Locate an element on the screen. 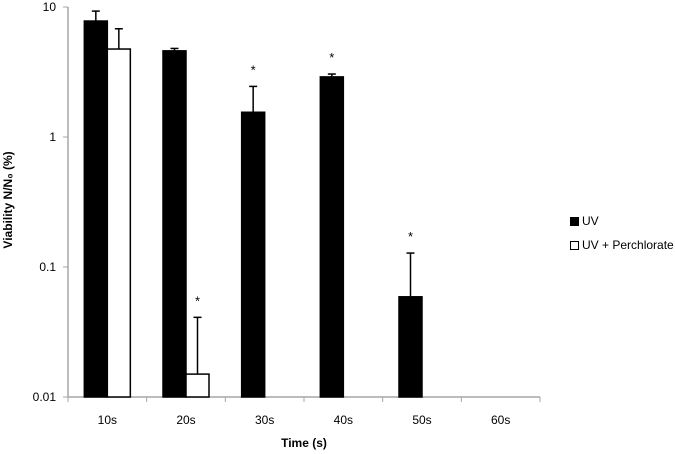 Image resolution: width=675 pixels, height=454 pixels. legend-item-uv: UV is located at coordinates (622, 221).